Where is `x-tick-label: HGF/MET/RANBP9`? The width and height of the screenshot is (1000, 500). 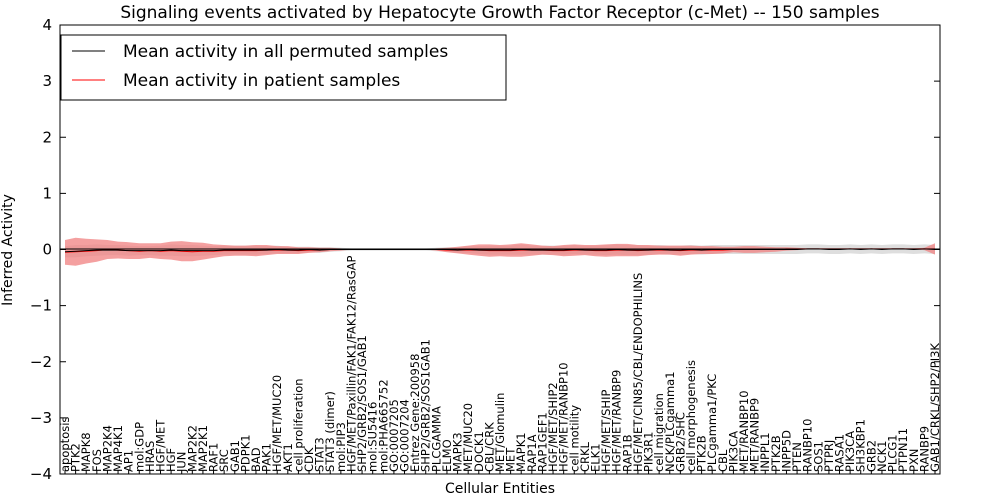 x-tick-label: HGF/MET/RANBP9 is located at coordinates (617, 421).